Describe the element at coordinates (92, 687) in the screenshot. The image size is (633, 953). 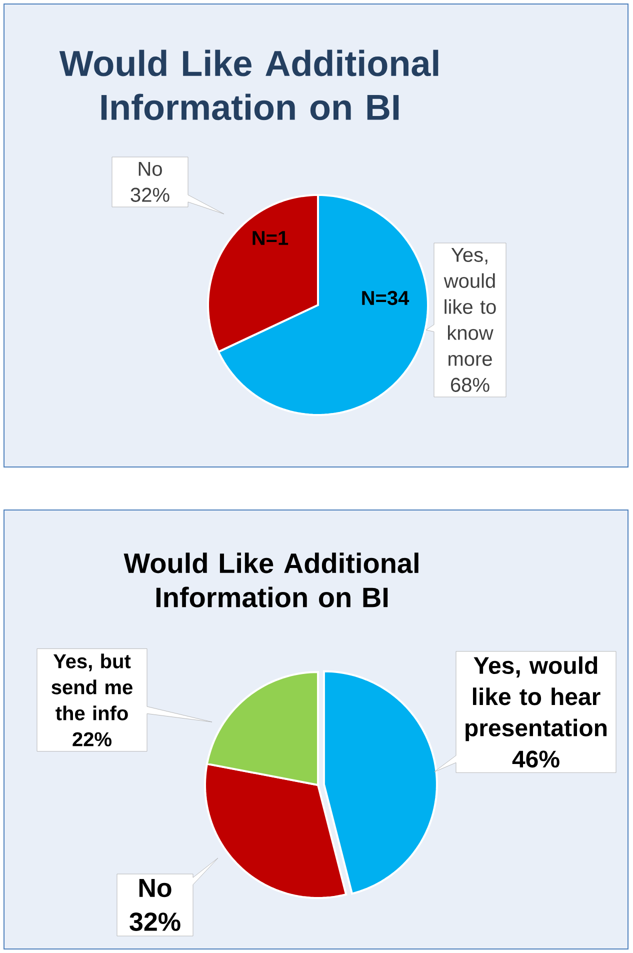
I see `slice-label: Yes, but send me the info` at that location.